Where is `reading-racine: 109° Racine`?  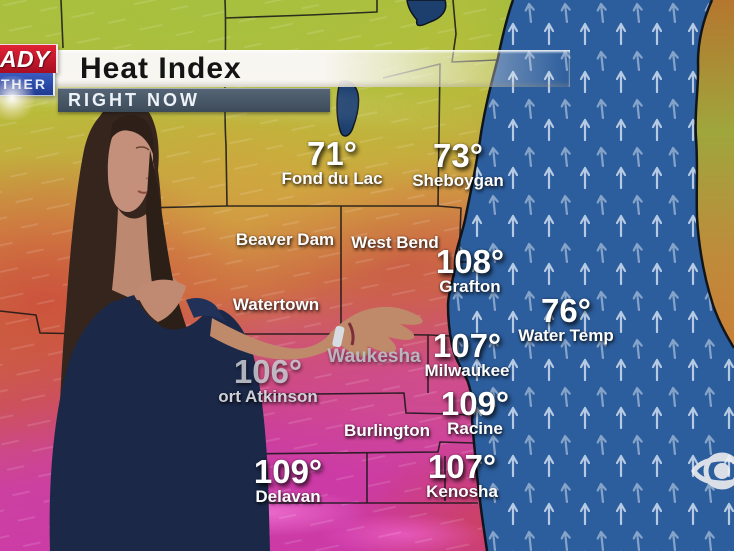 reading-racine: 109° Racine is located at coordinates (475, 411).